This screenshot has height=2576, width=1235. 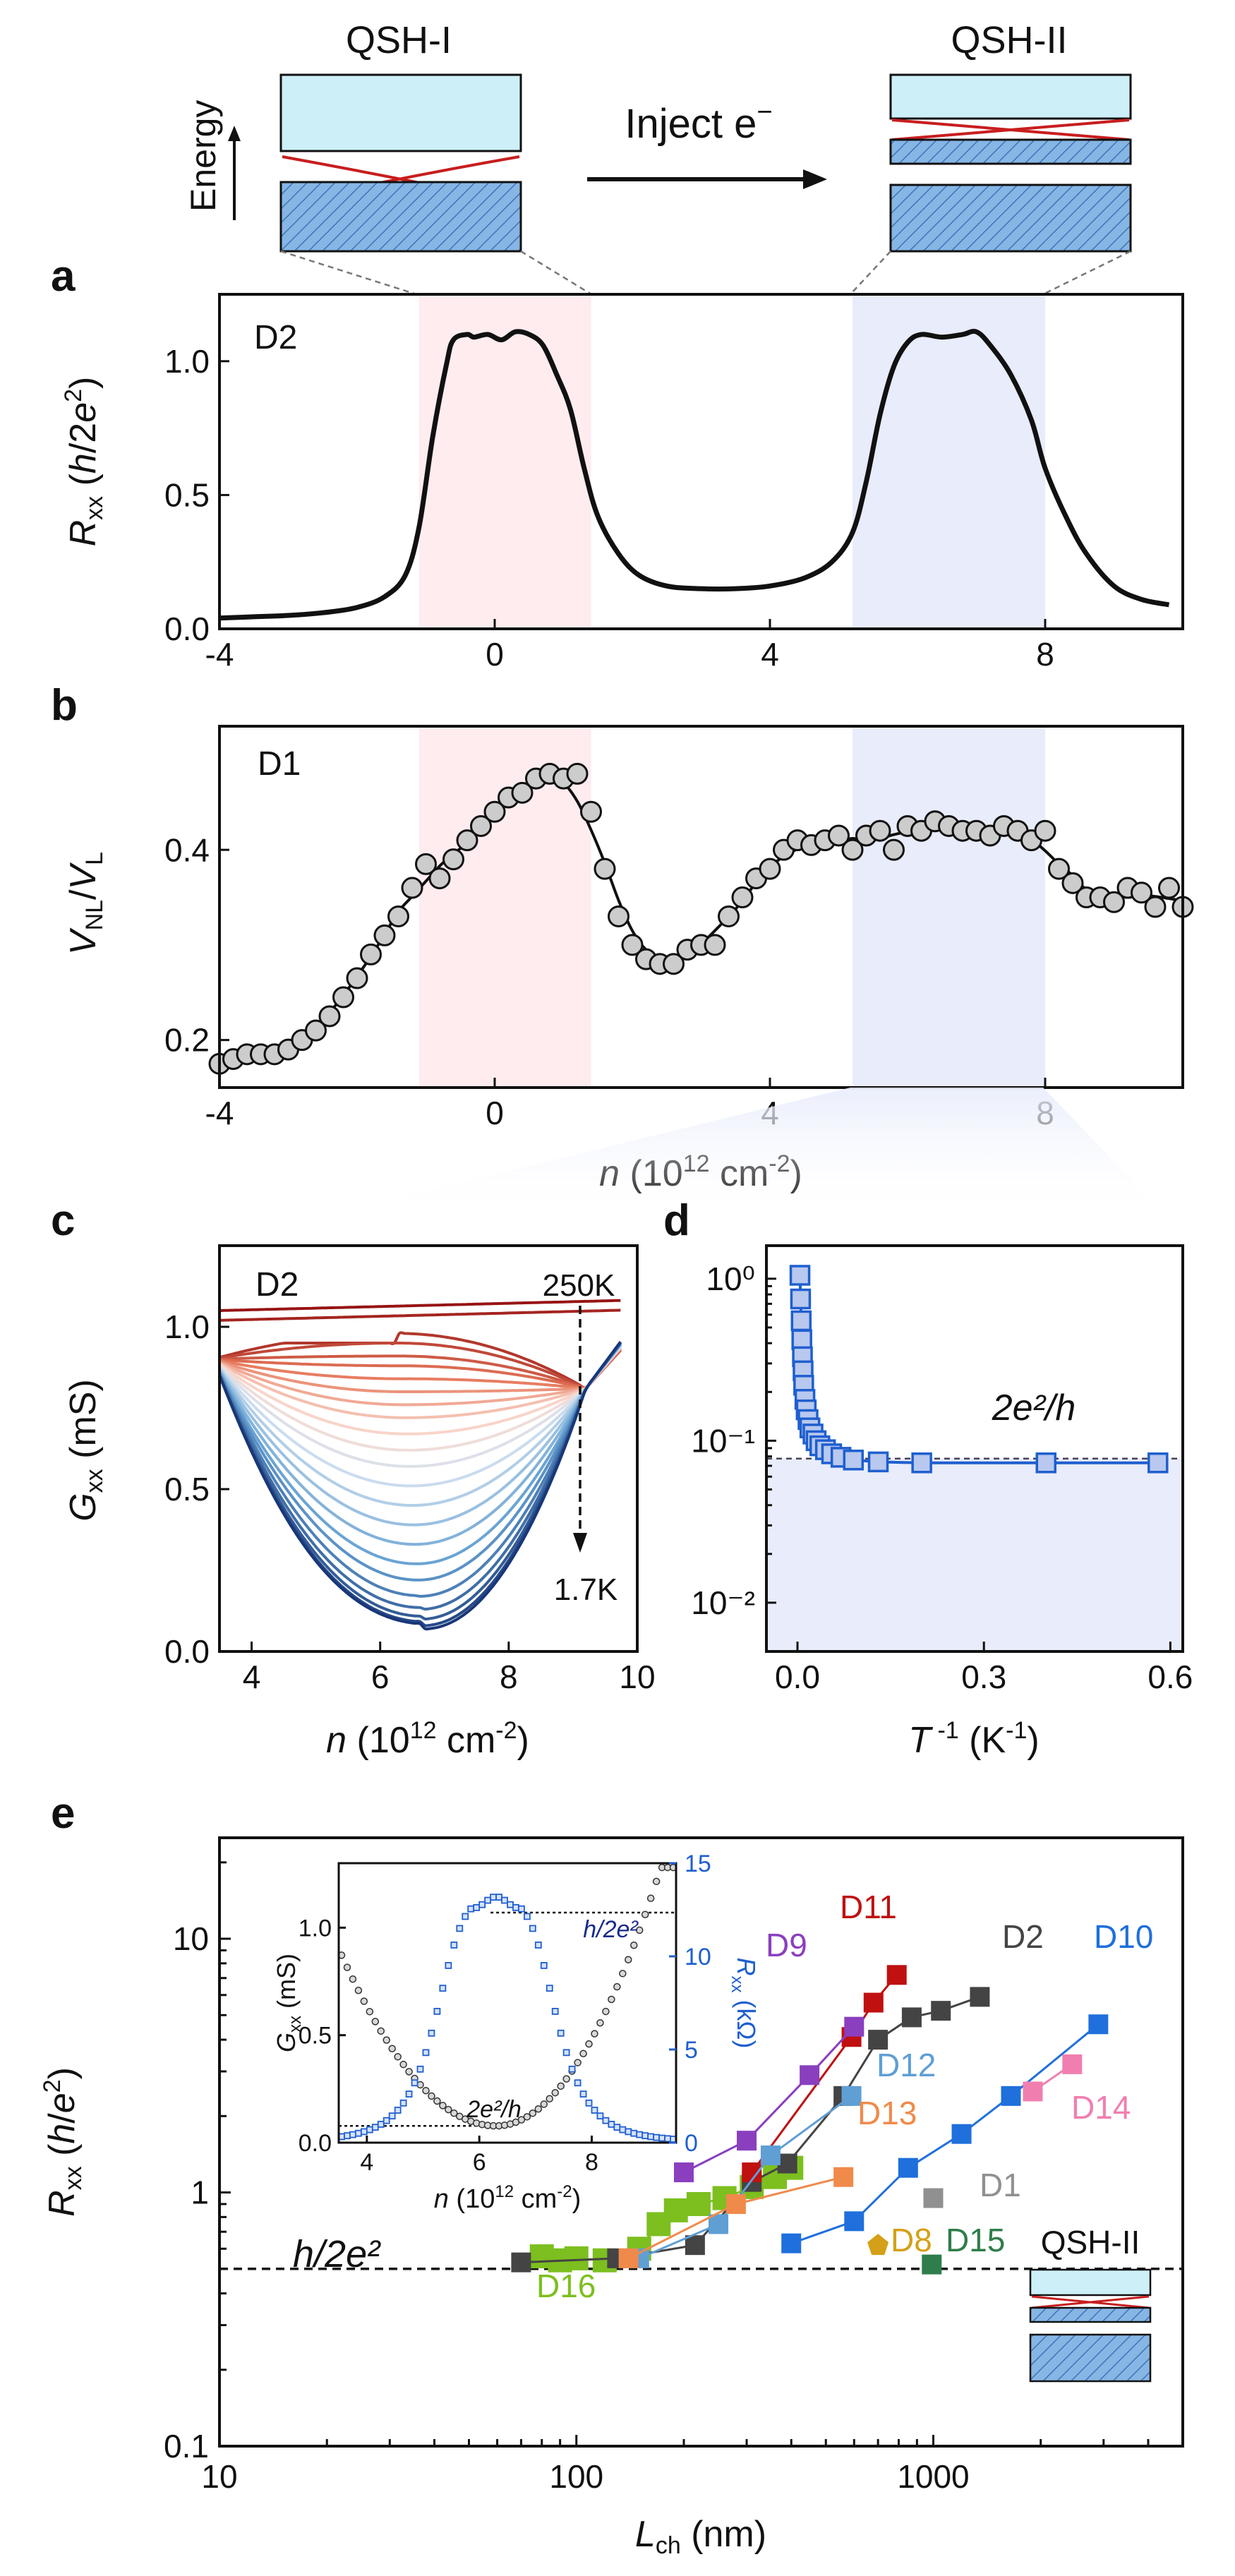 I want to click on inset-lytick-label: 1.0, so click(x=315, y=1928).